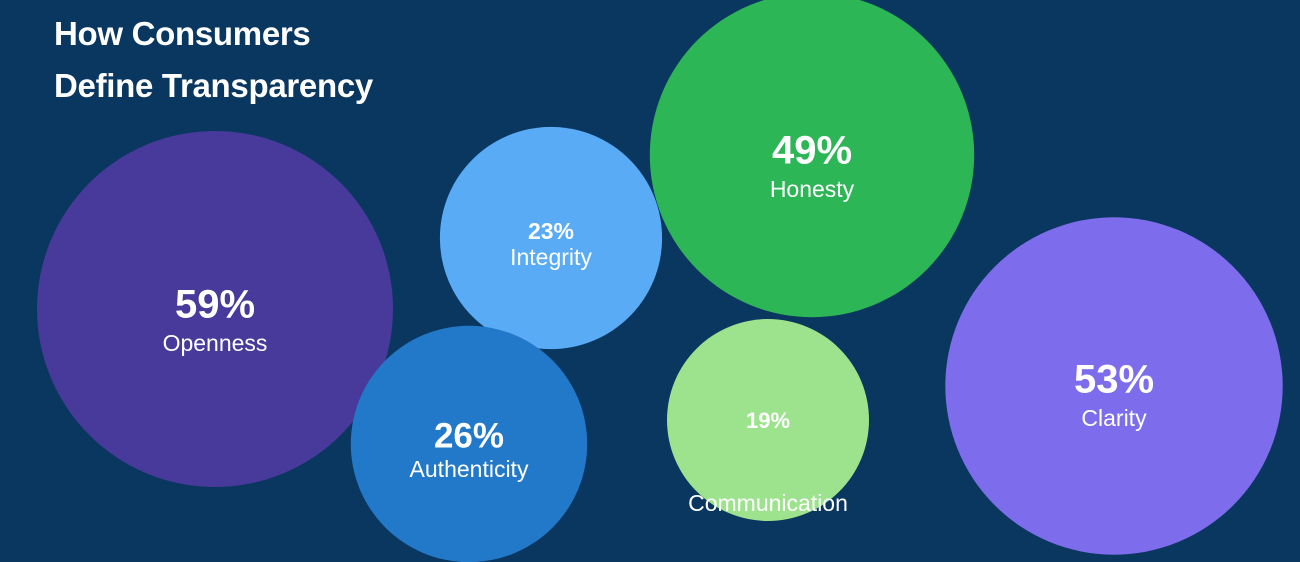 This screenshot has height=562, width=1300. I want to click on bubble-label-honesty: Honesty, so click(812, 189).